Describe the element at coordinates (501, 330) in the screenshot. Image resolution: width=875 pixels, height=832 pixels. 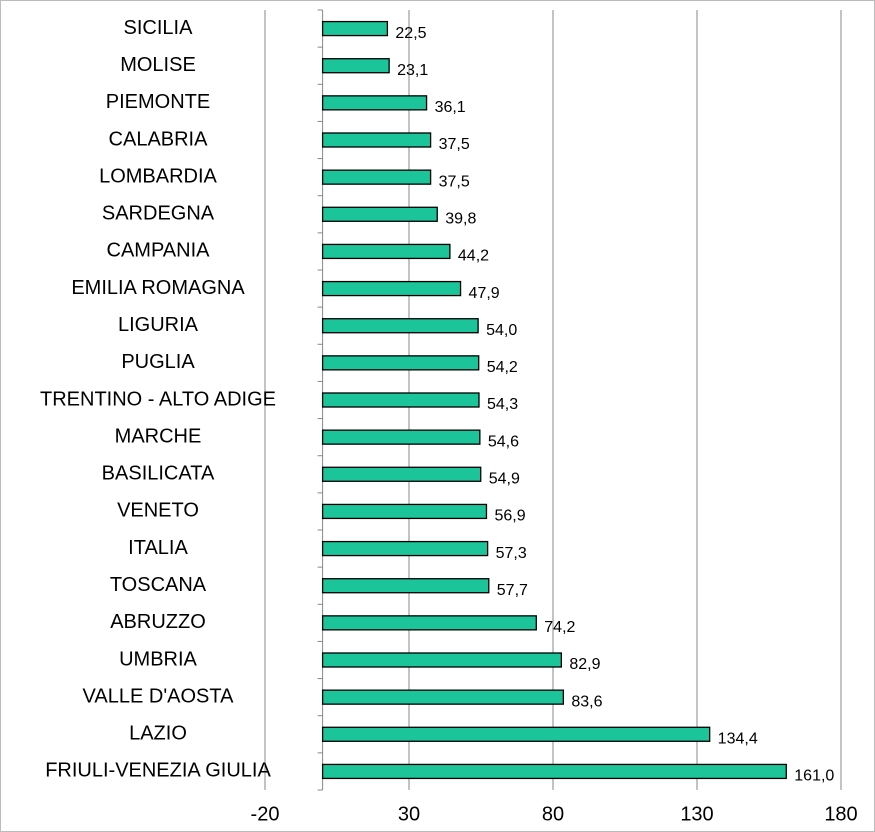
I see `value-label: 54,0` at that location.